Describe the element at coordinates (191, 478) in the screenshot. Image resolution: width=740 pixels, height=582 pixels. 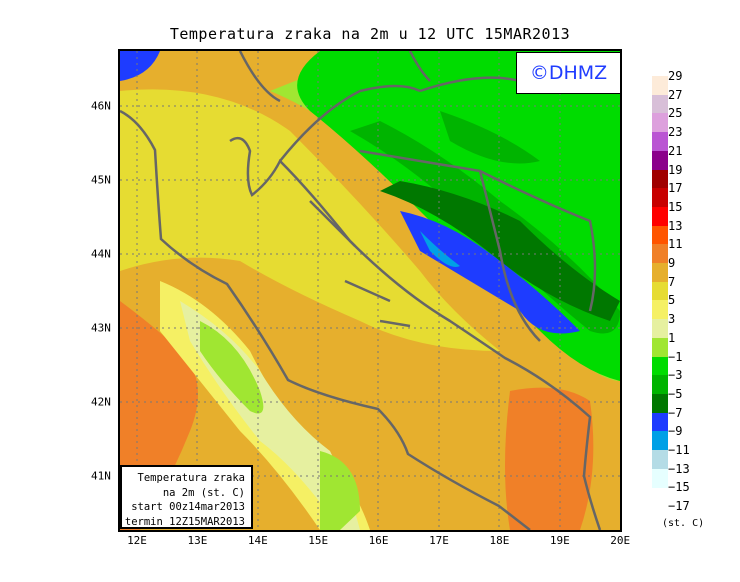
I see `info-line: Temperatura zraka` at that location.